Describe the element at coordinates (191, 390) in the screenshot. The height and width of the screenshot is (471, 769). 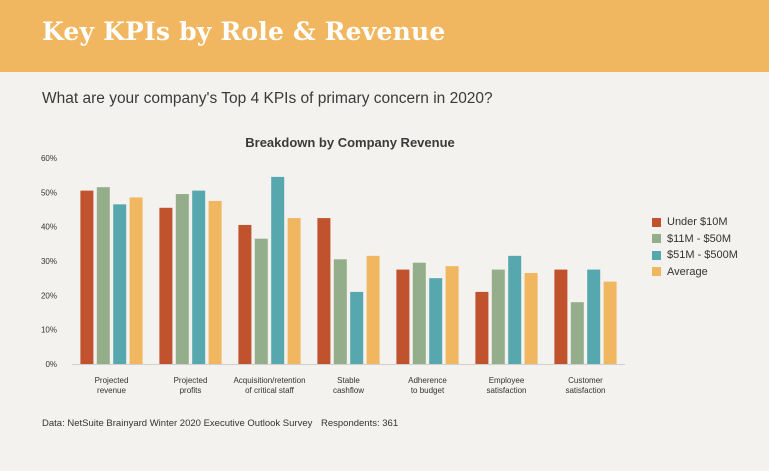
I see `x-tick-label: profits` at that location.